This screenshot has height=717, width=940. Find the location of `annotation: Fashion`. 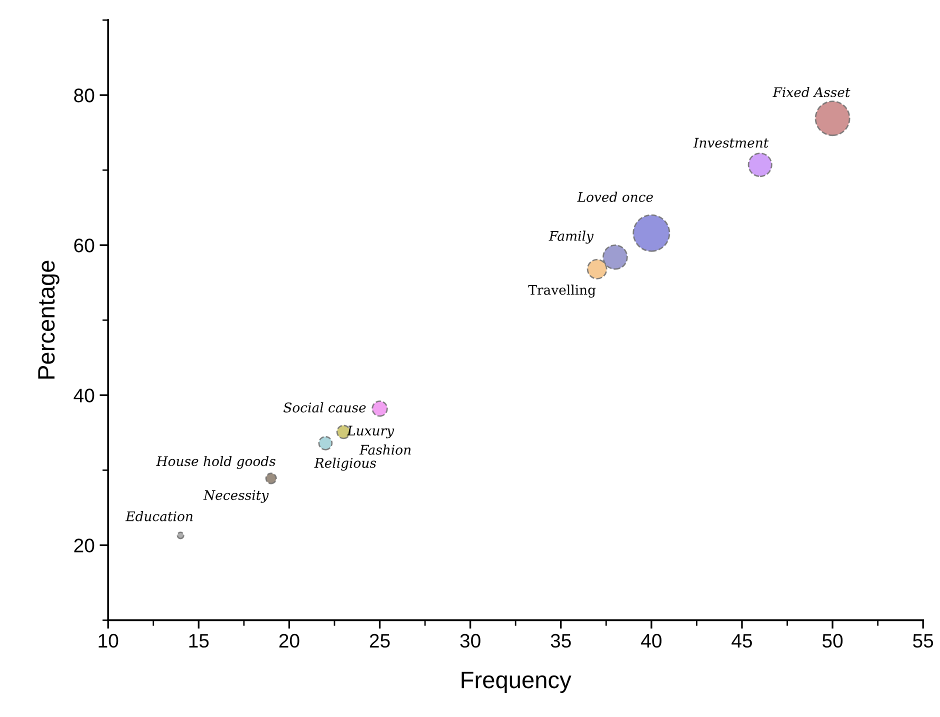

annotation: Fashion is located at coordinates (385, 449).